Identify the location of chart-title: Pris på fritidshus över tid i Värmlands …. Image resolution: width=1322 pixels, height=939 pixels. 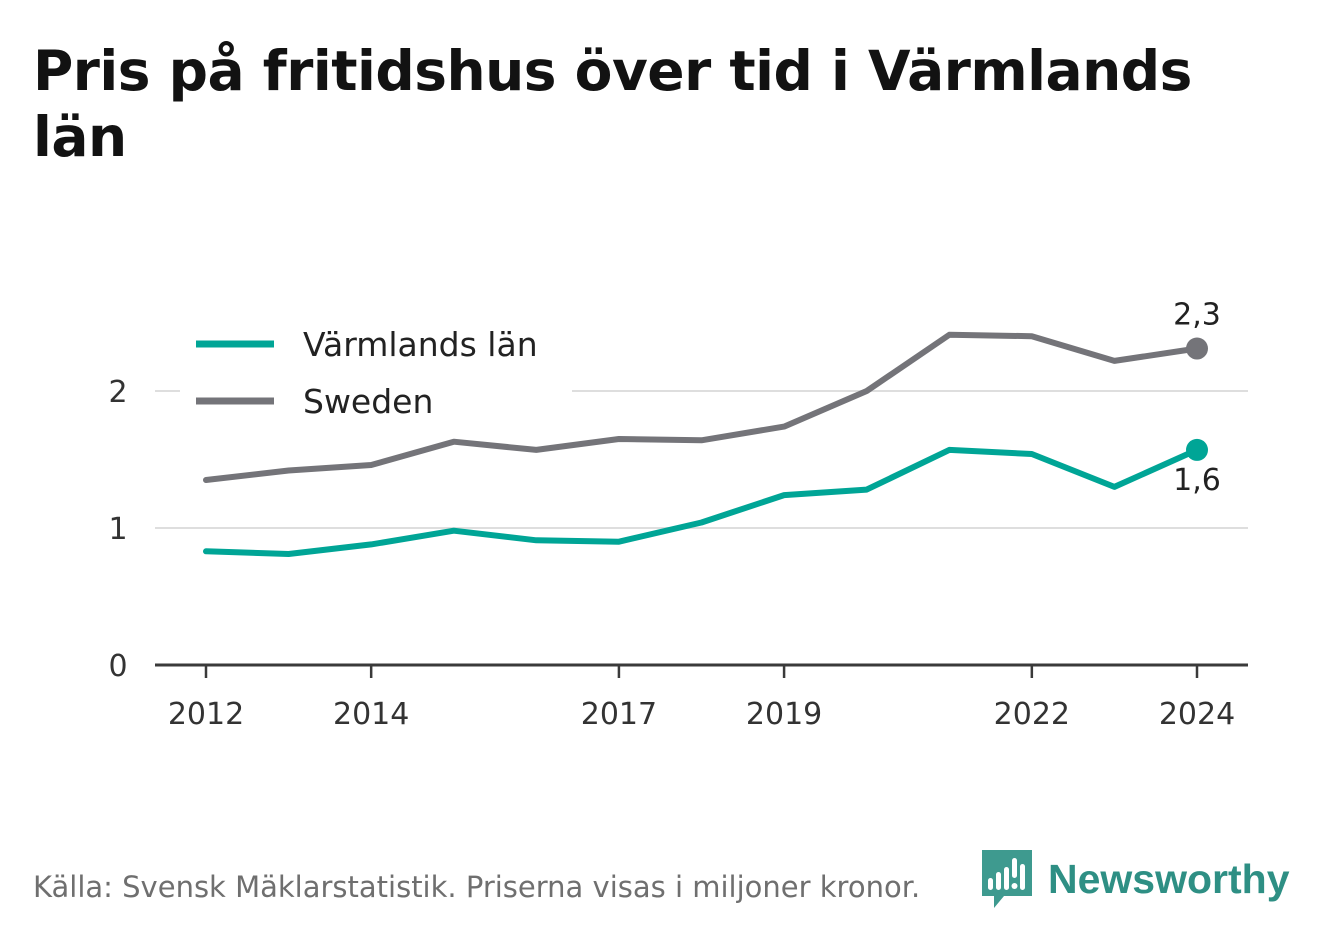
(612, 104).